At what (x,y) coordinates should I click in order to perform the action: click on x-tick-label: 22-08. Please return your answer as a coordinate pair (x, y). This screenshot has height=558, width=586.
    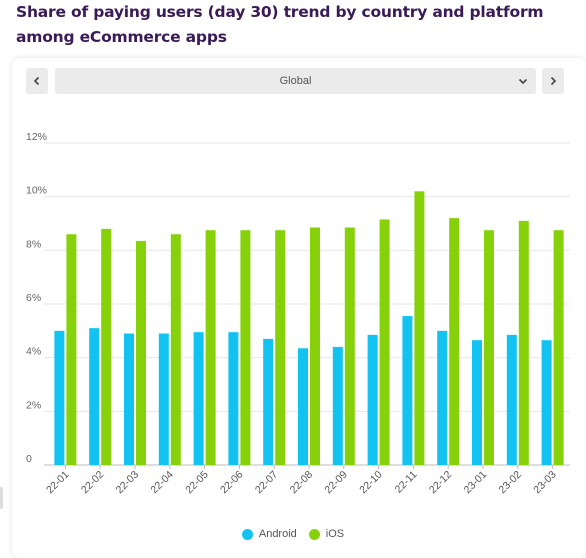
    Looking at the image, I should click on (302, 483).